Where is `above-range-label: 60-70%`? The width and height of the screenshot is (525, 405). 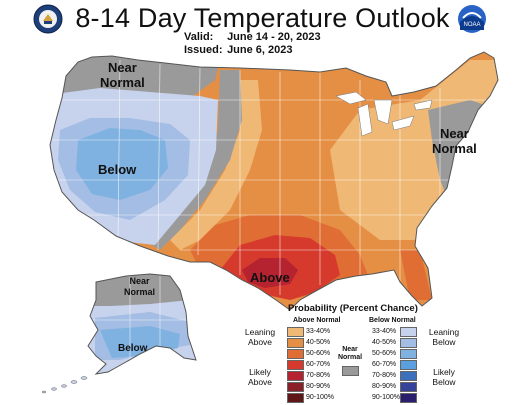 above-range-label: 60-70% is located at coordinates (318, 364).